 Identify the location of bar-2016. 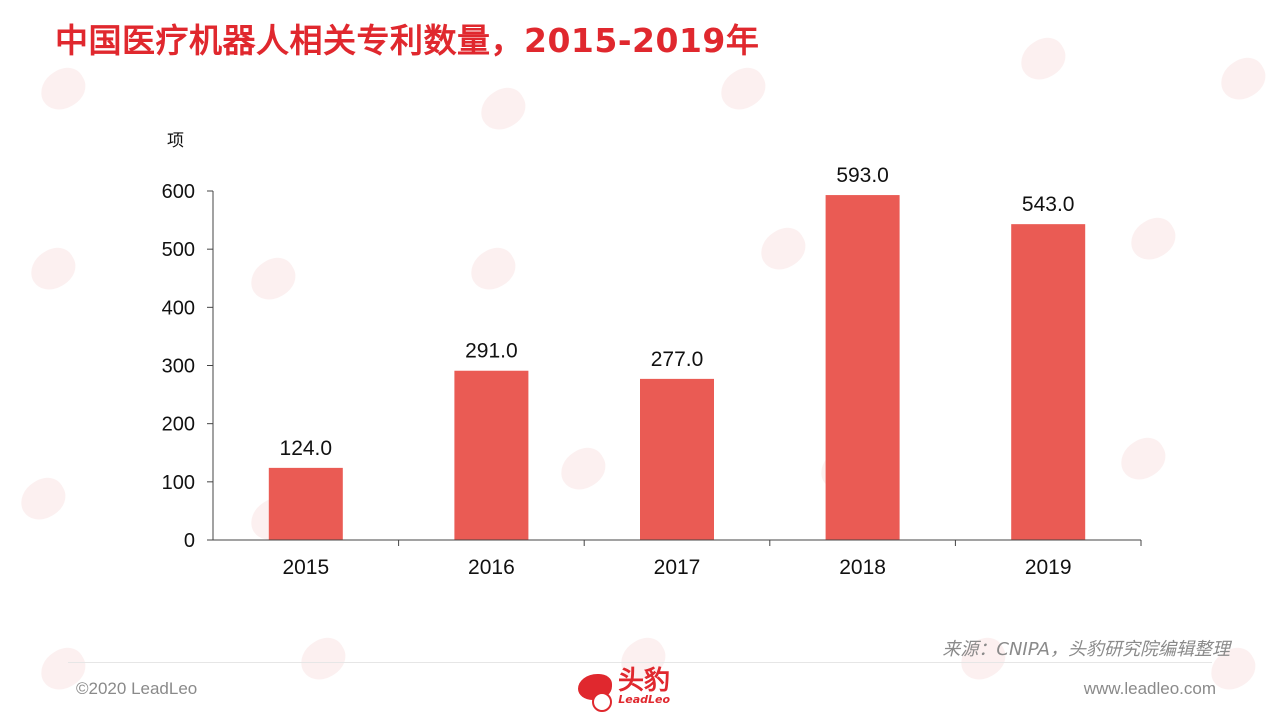
(491, 455).